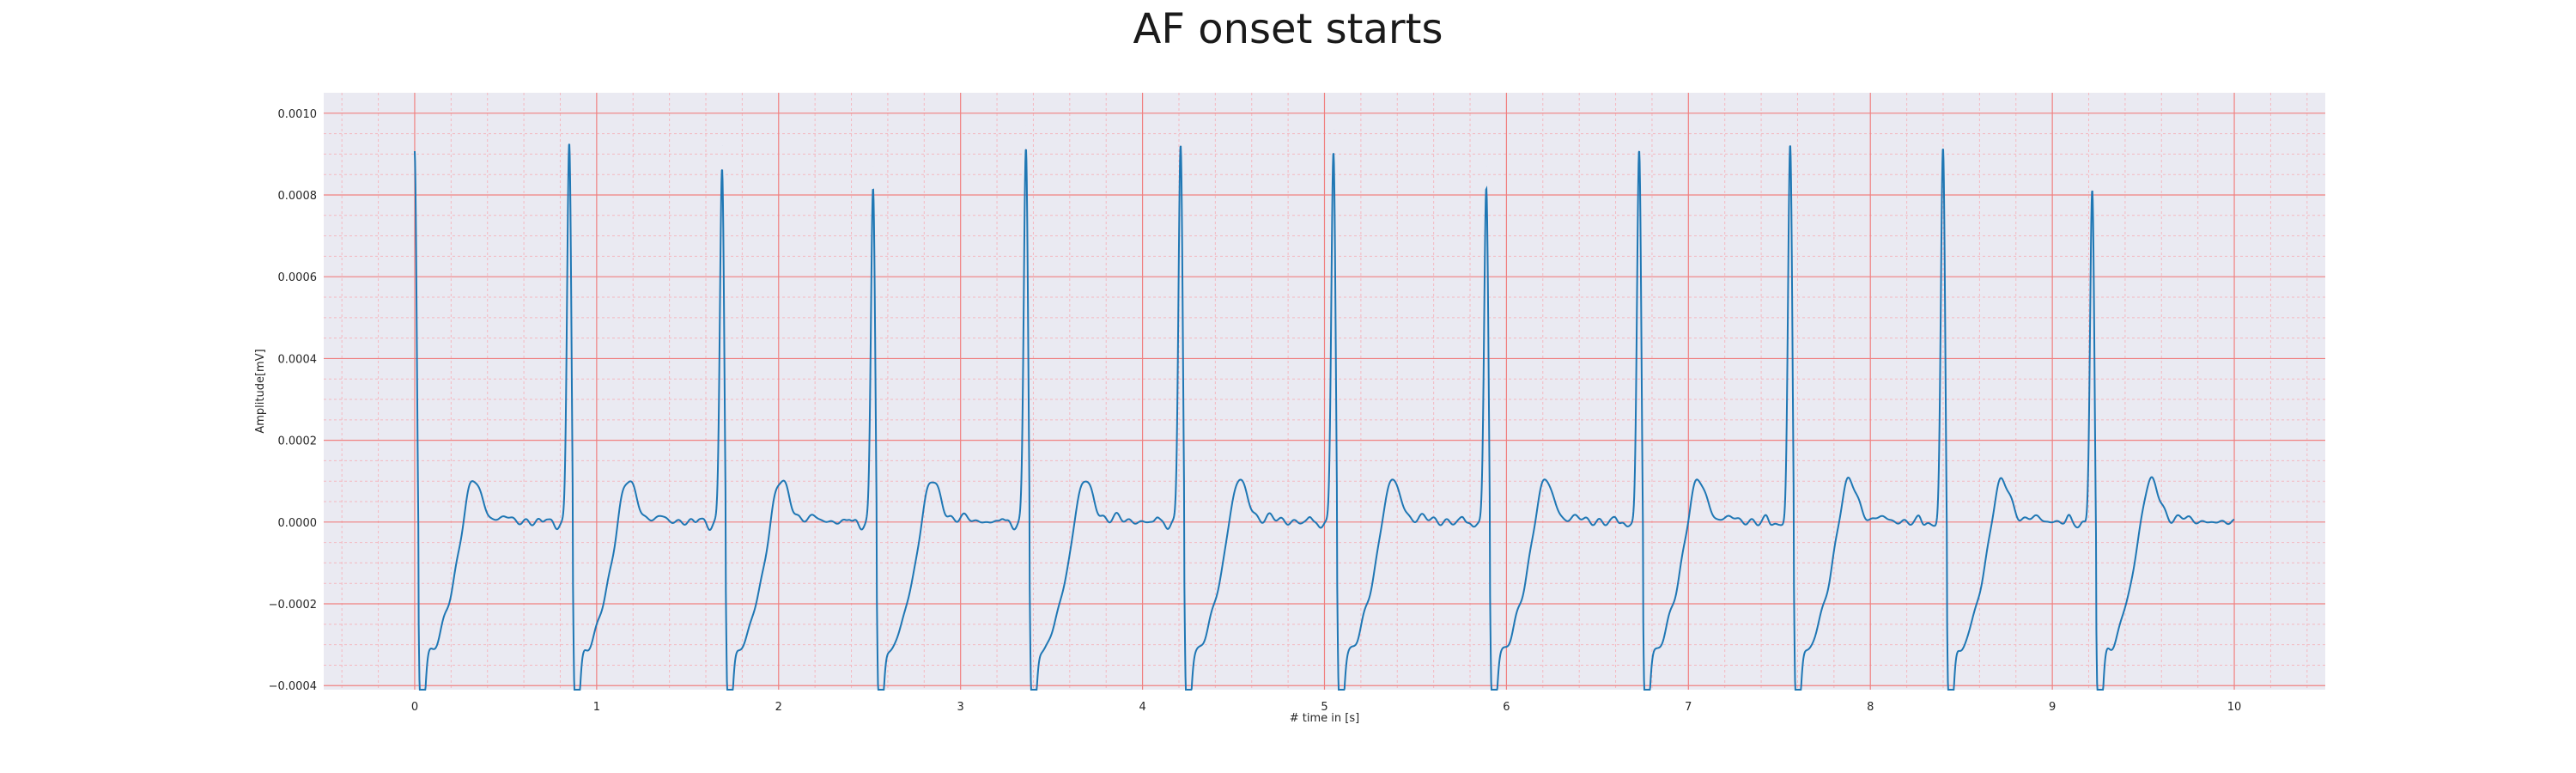  What do you see at coordinates (298, 359) in the screenshot?
I see `y-tick-label: 0.0004` at bounding box center [298, 359].